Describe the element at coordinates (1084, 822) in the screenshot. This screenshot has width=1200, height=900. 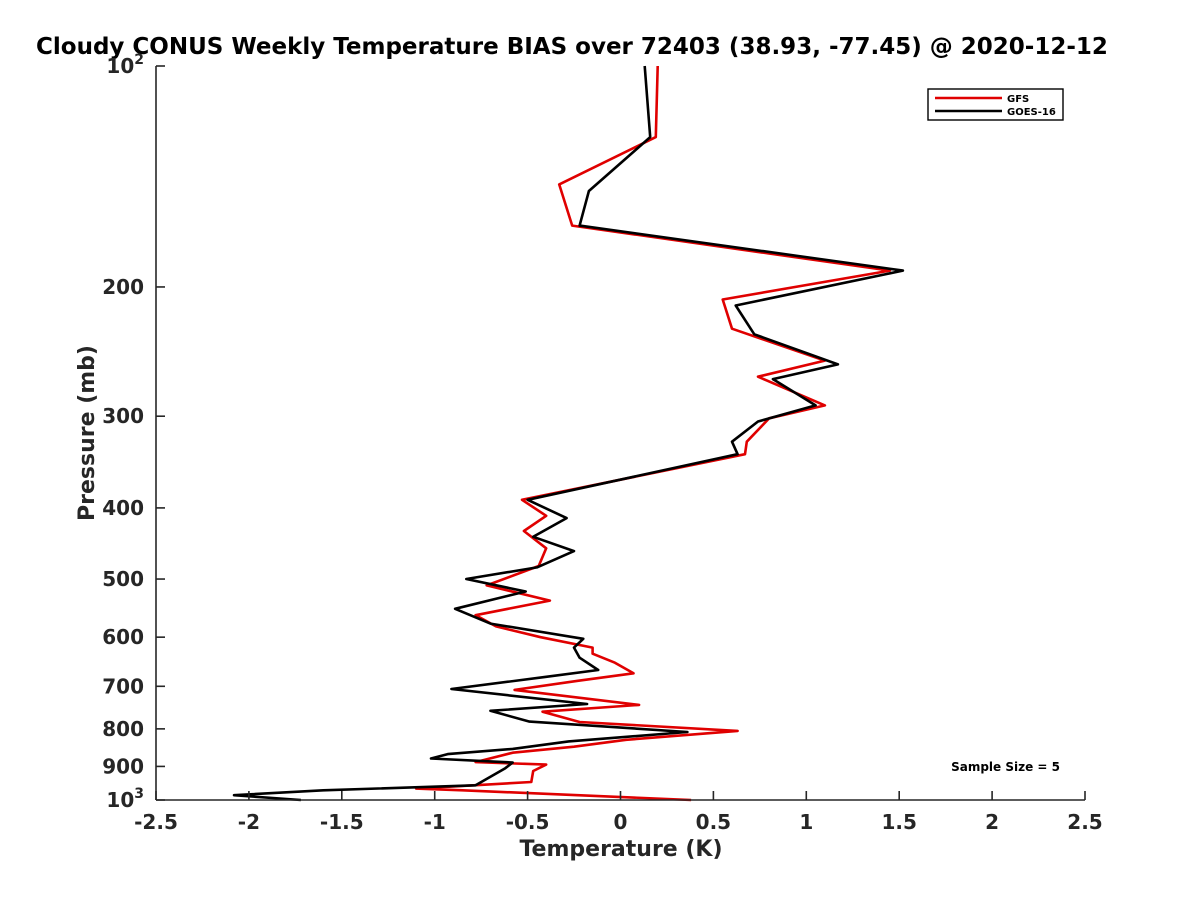
I see `x-tick-label: 2.5` at that location.